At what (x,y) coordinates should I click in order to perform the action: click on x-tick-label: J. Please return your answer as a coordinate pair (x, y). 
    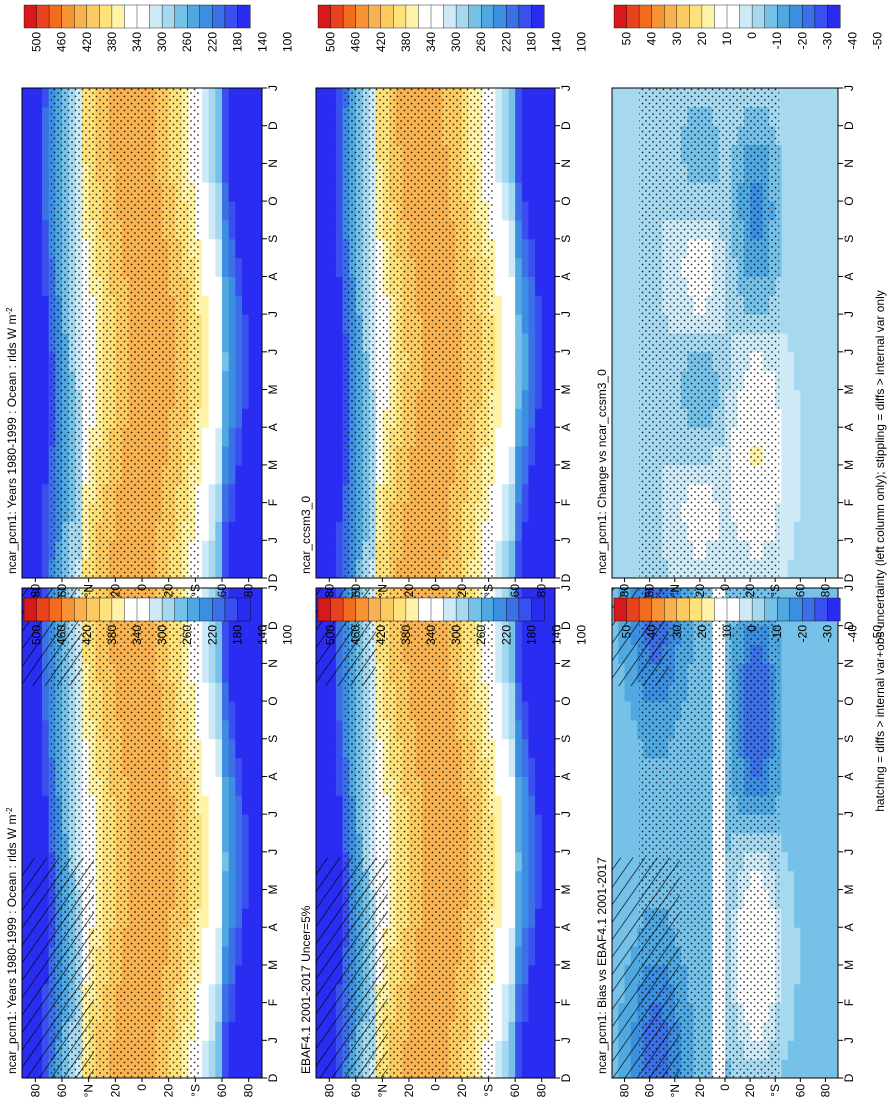
    Looking at the image, I should click on (566, 1040).